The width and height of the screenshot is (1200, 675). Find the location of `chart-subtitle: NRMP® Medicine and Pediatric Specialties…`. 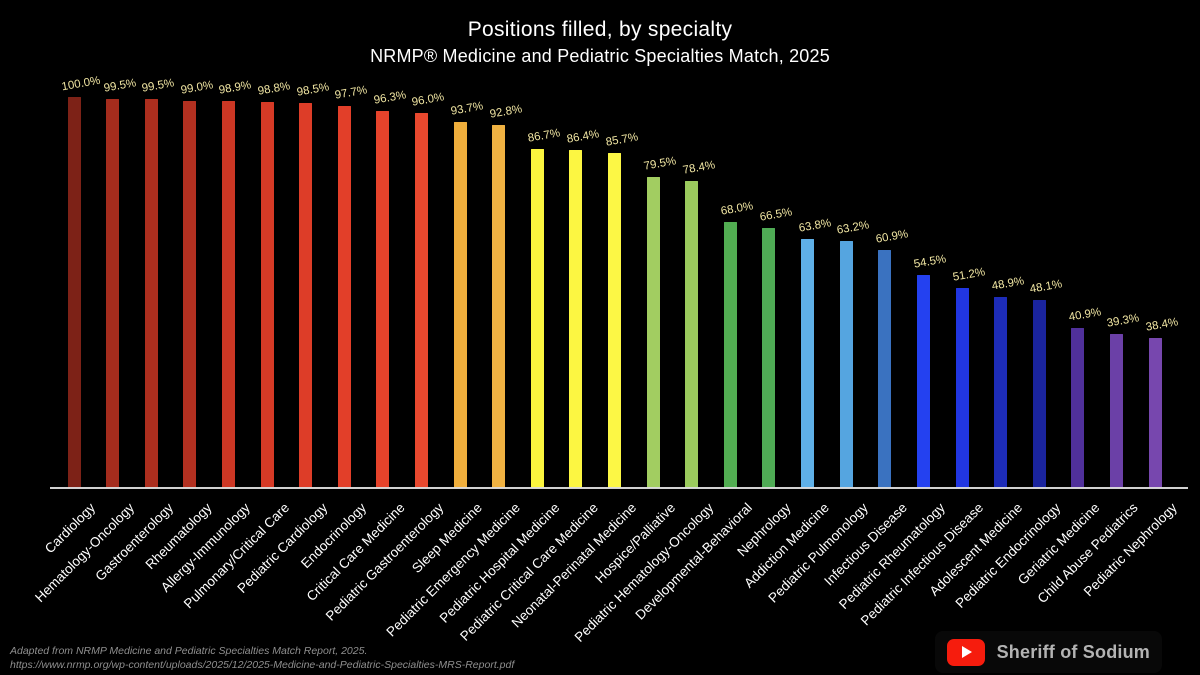

chart-subtitle: NRMP® Medicine and Pediatric Specialties… is located at coordinates (600, 56).